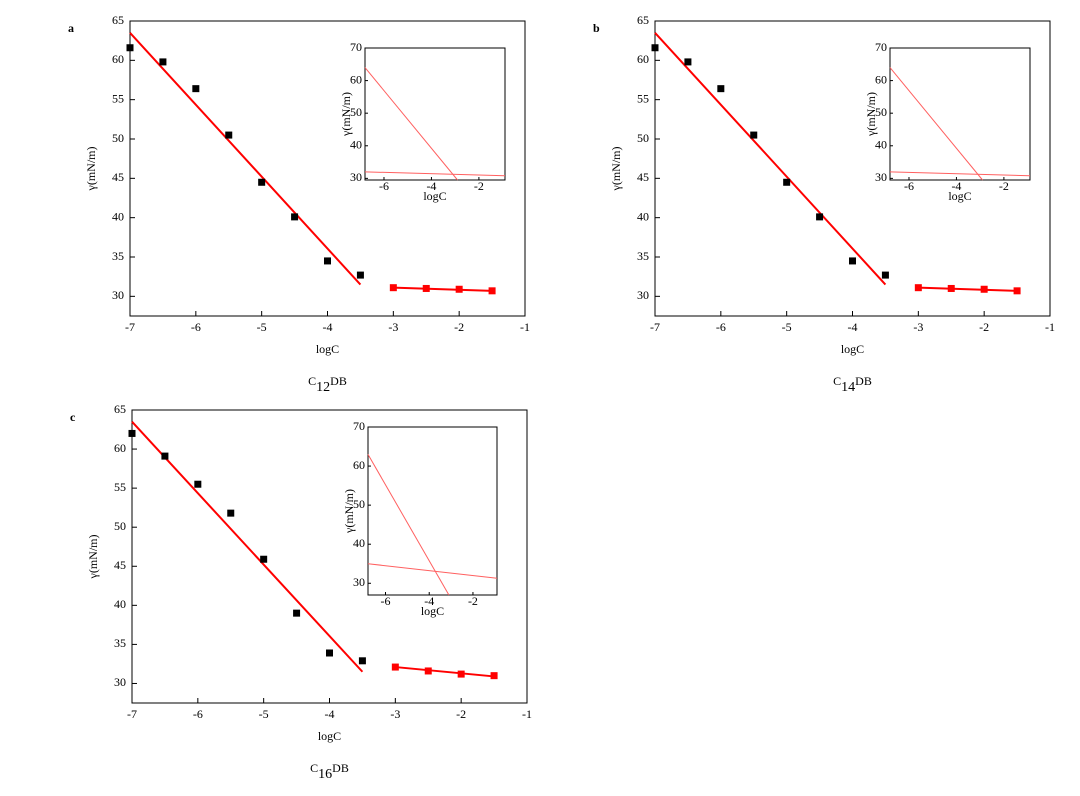 This screenshot has height=796, width=1080. Describe the element at coordinates (327, 349) in the screenshot. I see `x-axis-label: logC` at that location.